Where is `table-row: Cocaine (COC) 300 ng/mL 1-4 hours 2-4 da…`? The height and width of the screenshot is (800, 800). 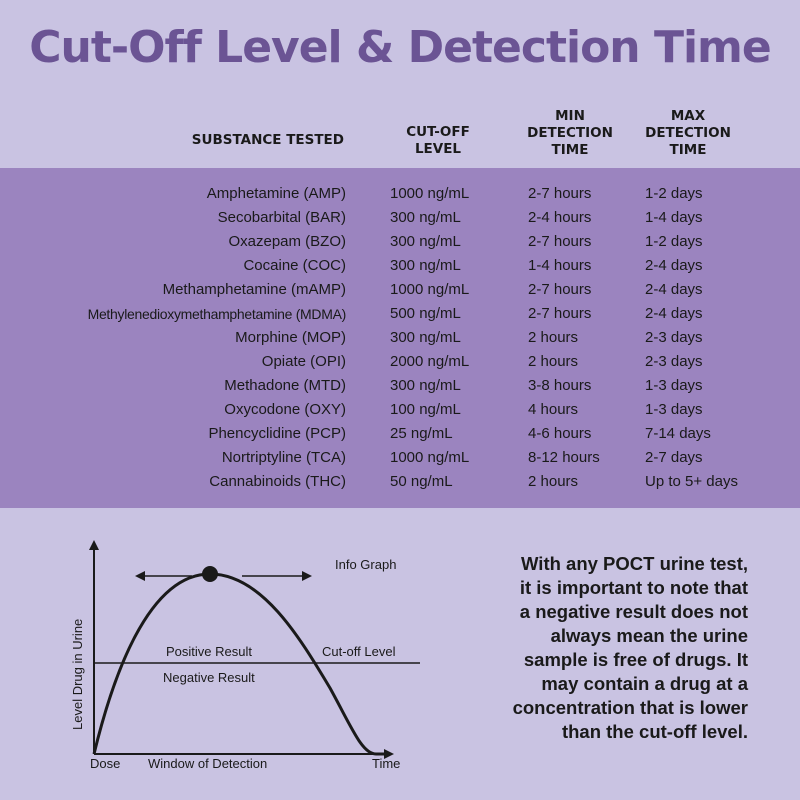 table-row: Cocaine (COC) 300 ng/mL 1-4 hours 2-4 da… is located at coordinates (400, 266).